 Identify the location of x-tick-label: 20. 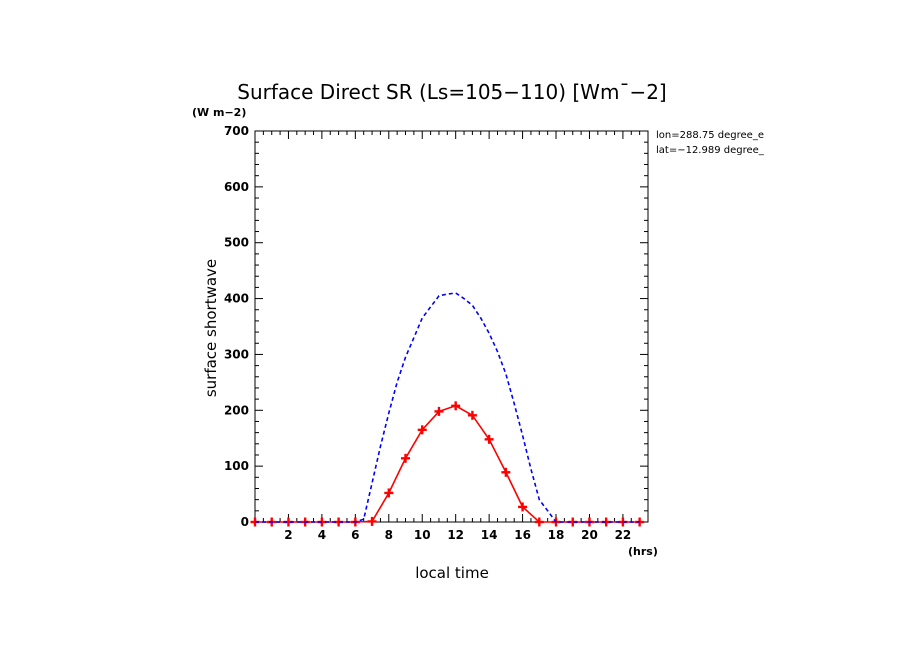
(589, 535).